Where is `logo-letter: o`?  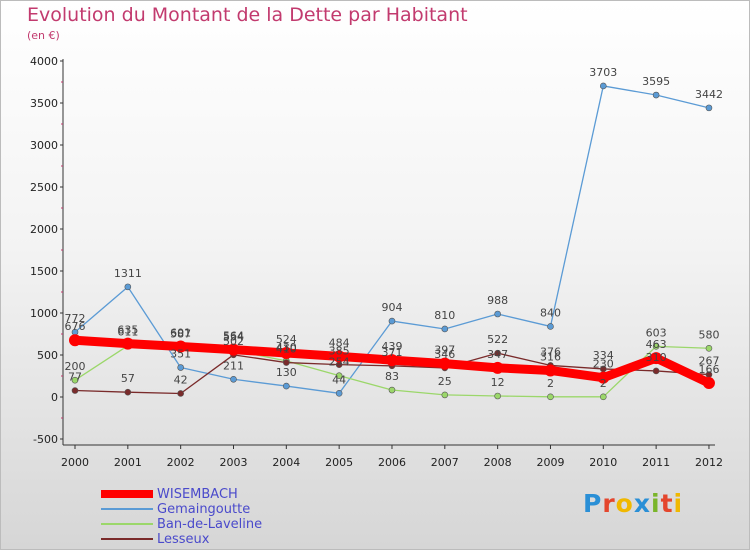
logo-letter: o is located at coordinates (624, 503).